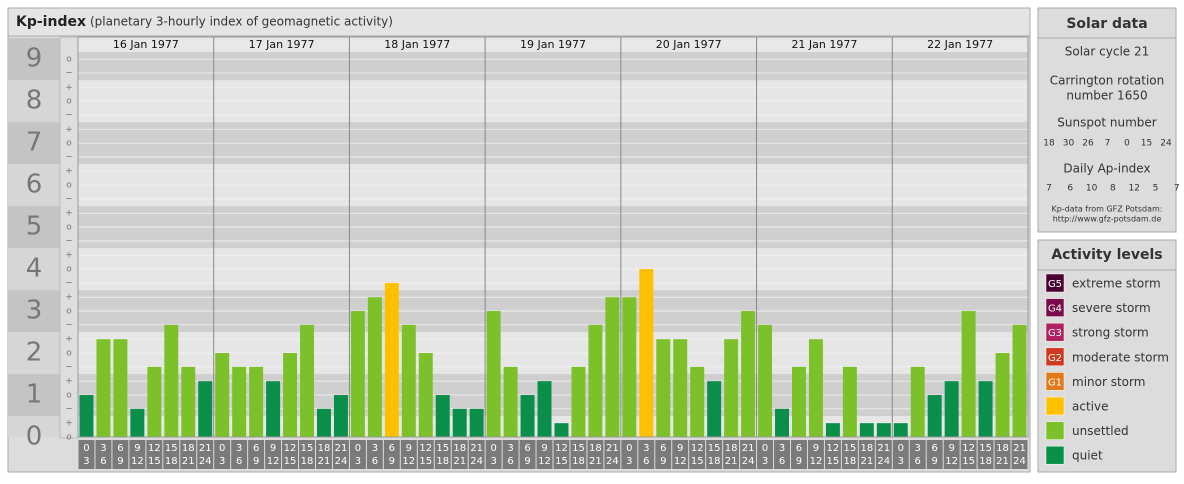 This screenshot has width=1184, height=484. Describe the element at coordinates (519, 22) in the screenshot. I see `title-bar` at that location.